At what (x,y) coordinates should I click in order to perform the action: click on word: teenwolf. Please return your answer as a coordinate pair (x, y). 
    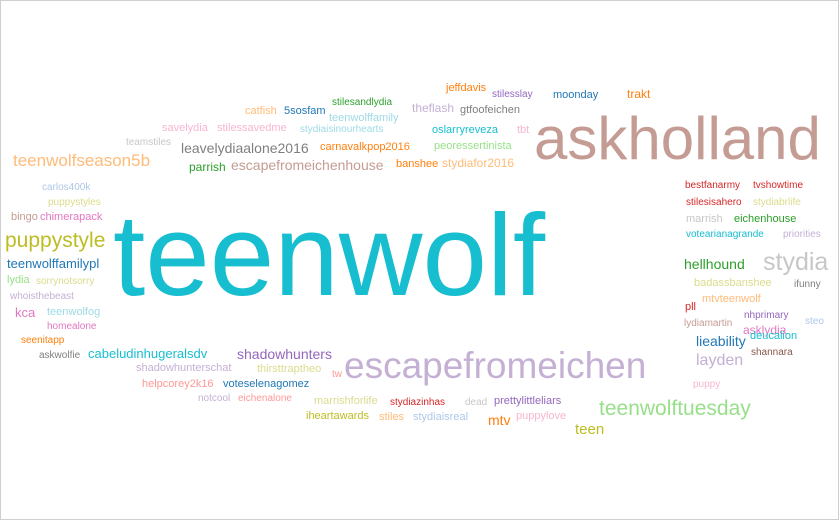
    Looking at the image, I should click on (329, 255).